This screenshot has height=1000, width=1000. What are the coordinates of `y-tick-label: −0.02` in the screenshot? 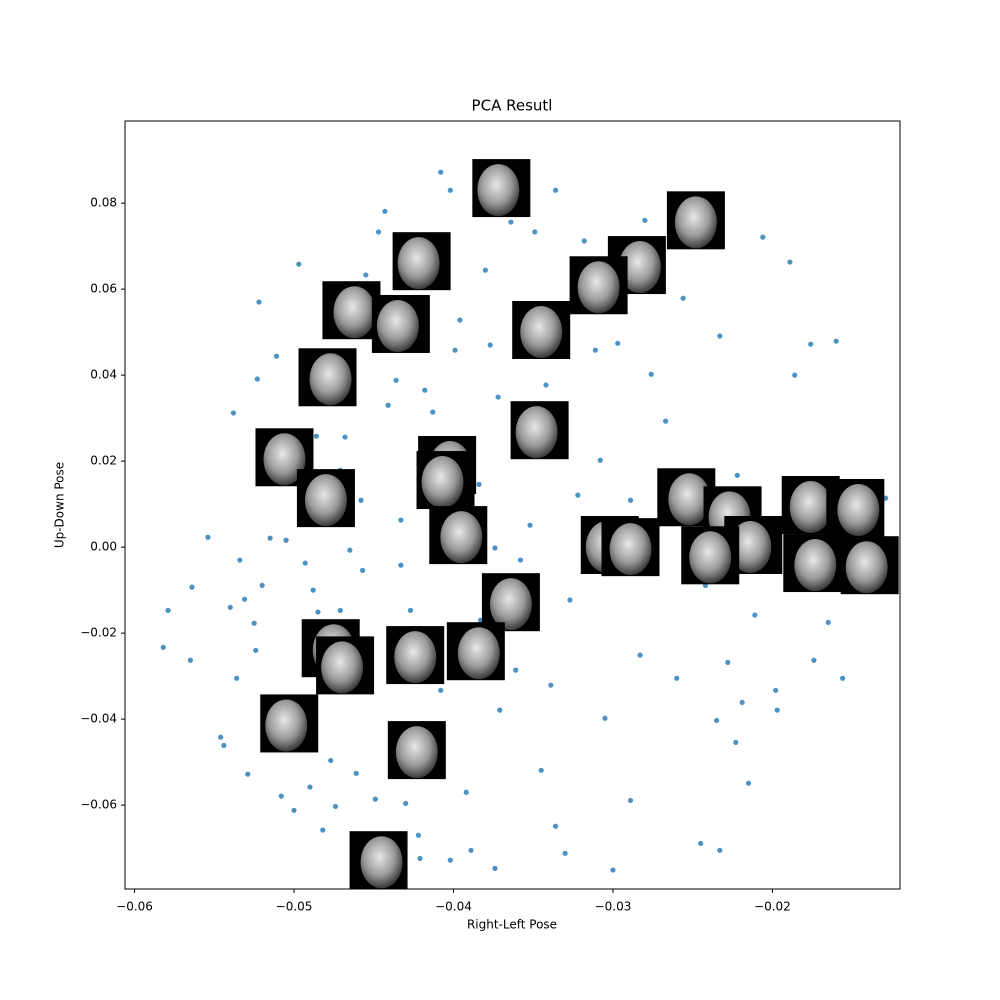 It's located at (98, 633).